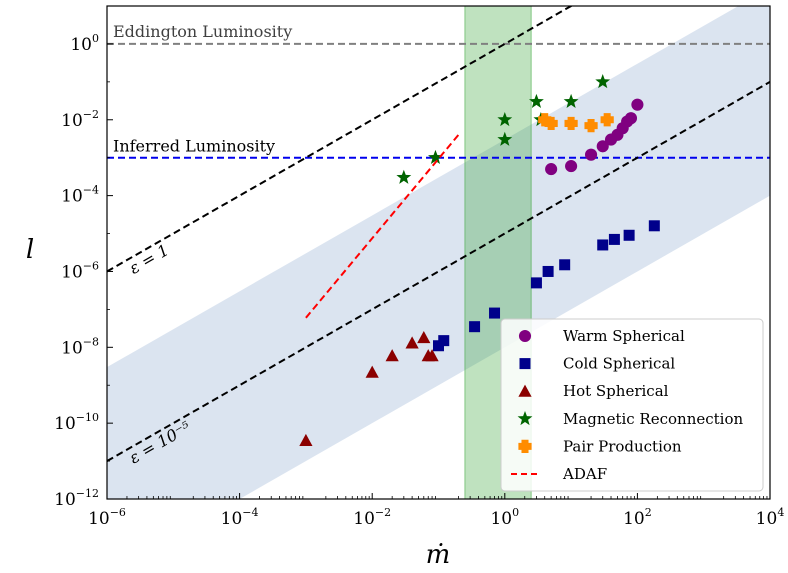 Image resolution: width=788 pixels, height=573 pixels. What do you see at coordinates (240, 517) in the screenshot?
I see `x-tick-label: 10⁻⁴` at bounding box center [240, 517].